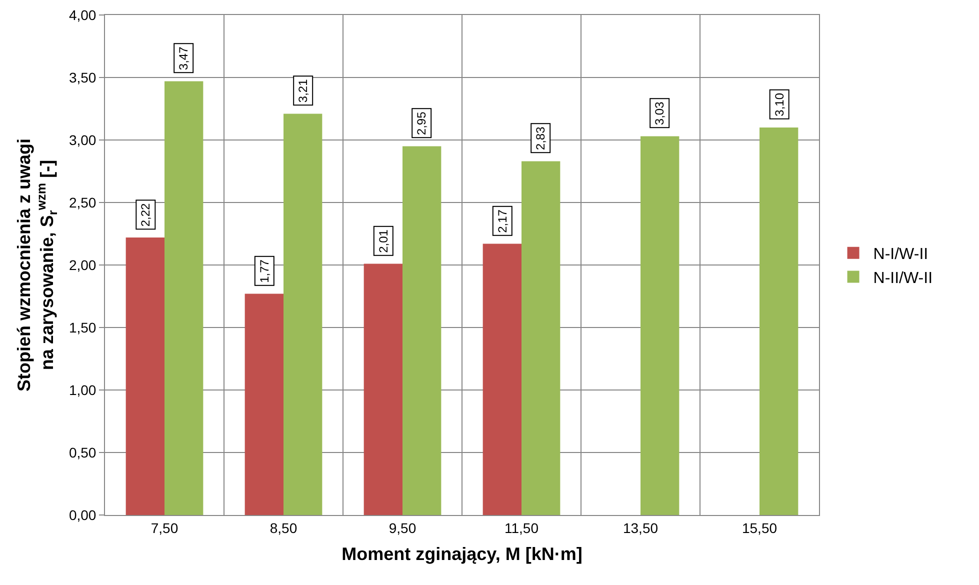 The image size is (979, 585). Describe the element at coordinates (760, 528) in the screenshot. I see `x-tick-label: 15,50` at that location.